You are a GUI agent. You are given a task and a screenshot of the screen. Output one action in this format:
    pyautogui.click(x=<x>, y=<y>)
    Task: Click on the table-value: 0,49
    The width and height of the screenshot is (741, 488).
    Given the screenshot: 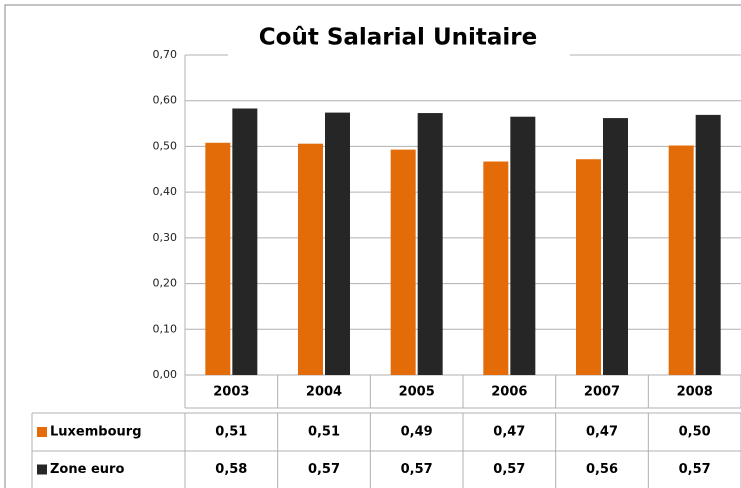 What is the action you would take?
    pyautogui.click(x=417, y=432)
    